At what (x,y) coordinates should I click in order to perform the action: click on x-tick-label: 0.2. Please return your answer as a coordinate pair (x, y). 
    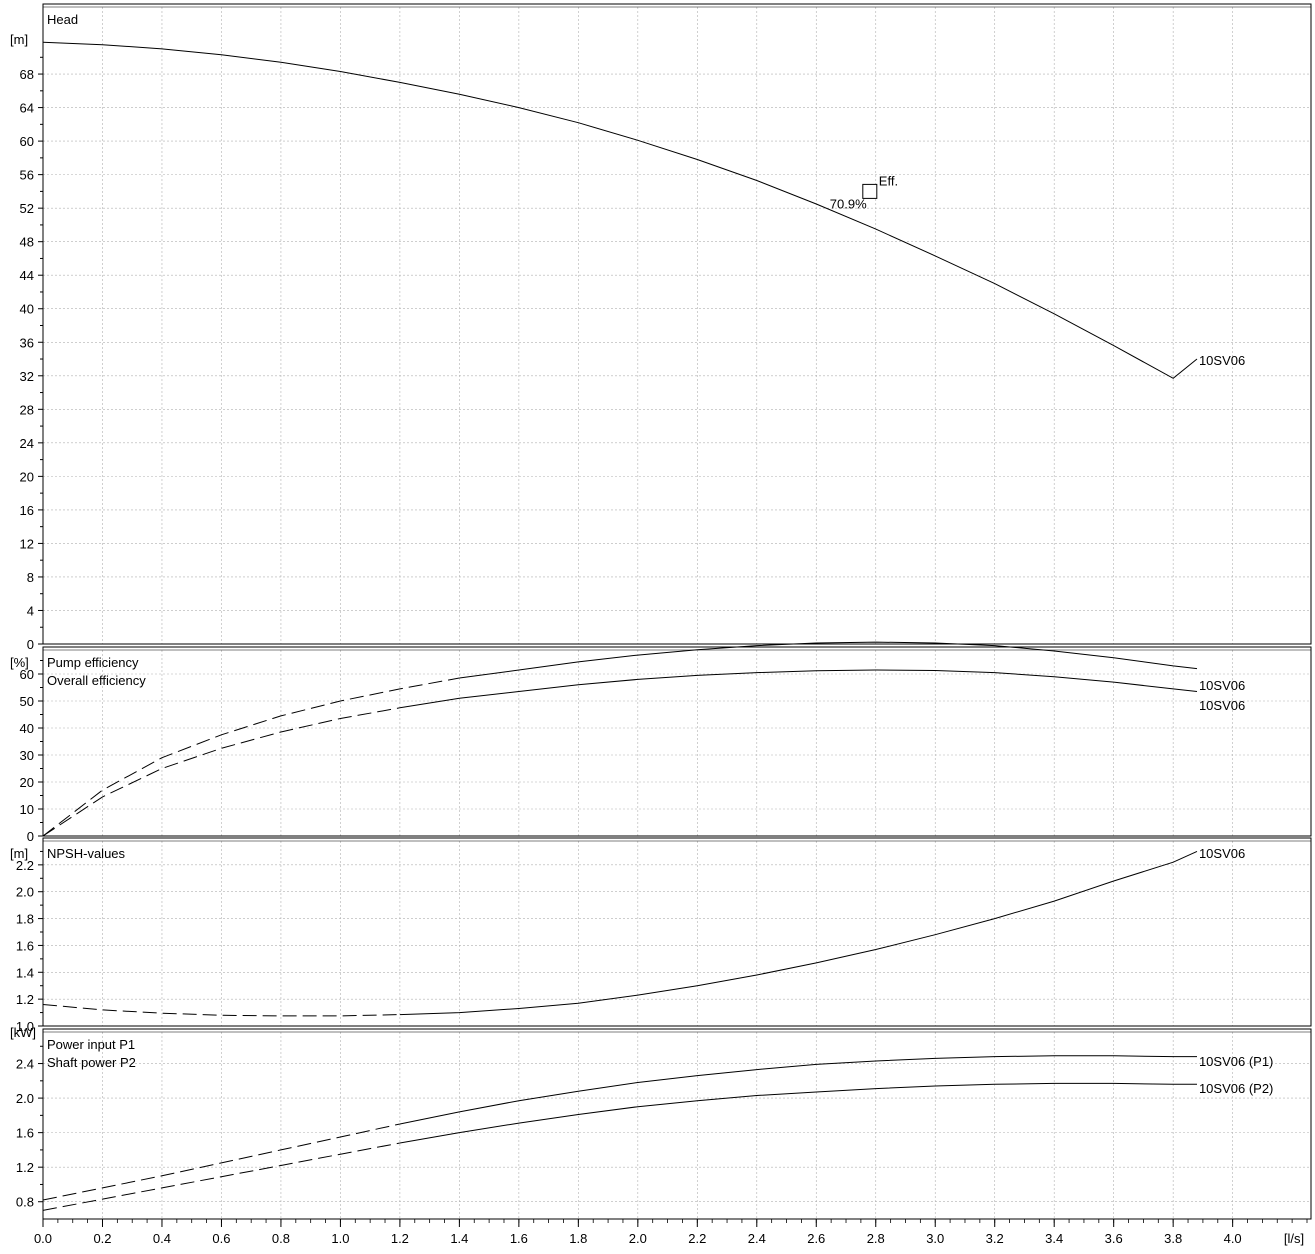
    Looking at the image, I should click on (102, 1238).